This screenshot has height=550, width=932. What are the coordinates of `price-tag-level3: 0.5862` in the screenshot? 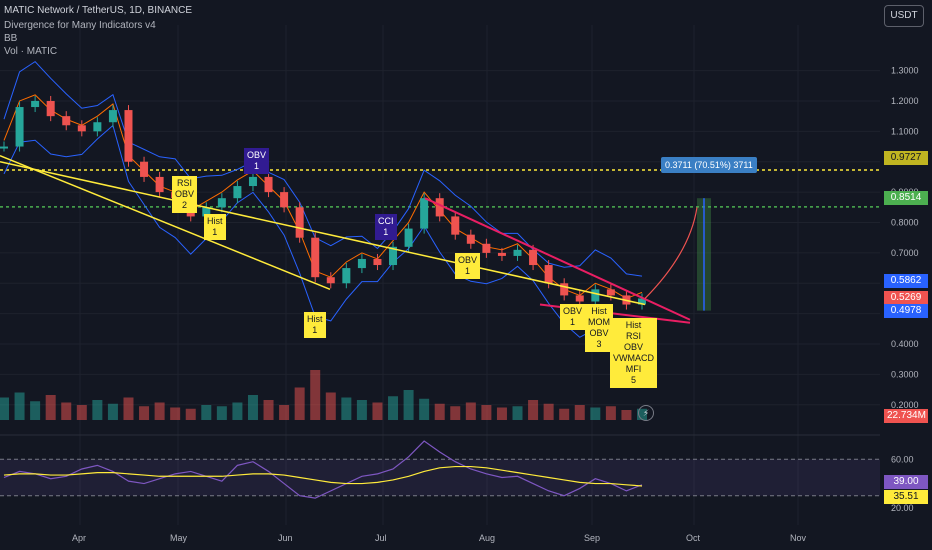 It's located at (906, 281).